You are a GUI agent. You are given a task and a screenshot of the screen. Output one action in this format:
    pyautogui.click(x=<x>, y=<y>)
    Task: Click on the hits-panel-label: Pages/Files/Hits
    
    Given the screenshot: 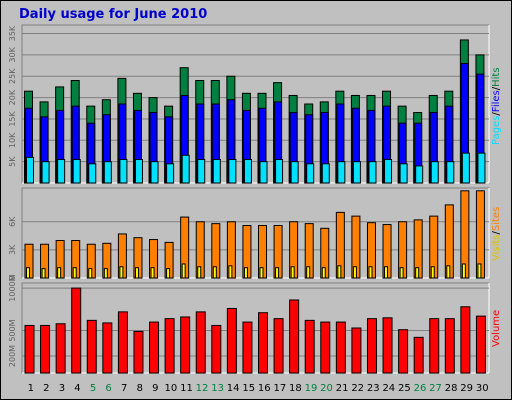 What is the action you would take?
    pyautogui.click(x=499, y=106)
    